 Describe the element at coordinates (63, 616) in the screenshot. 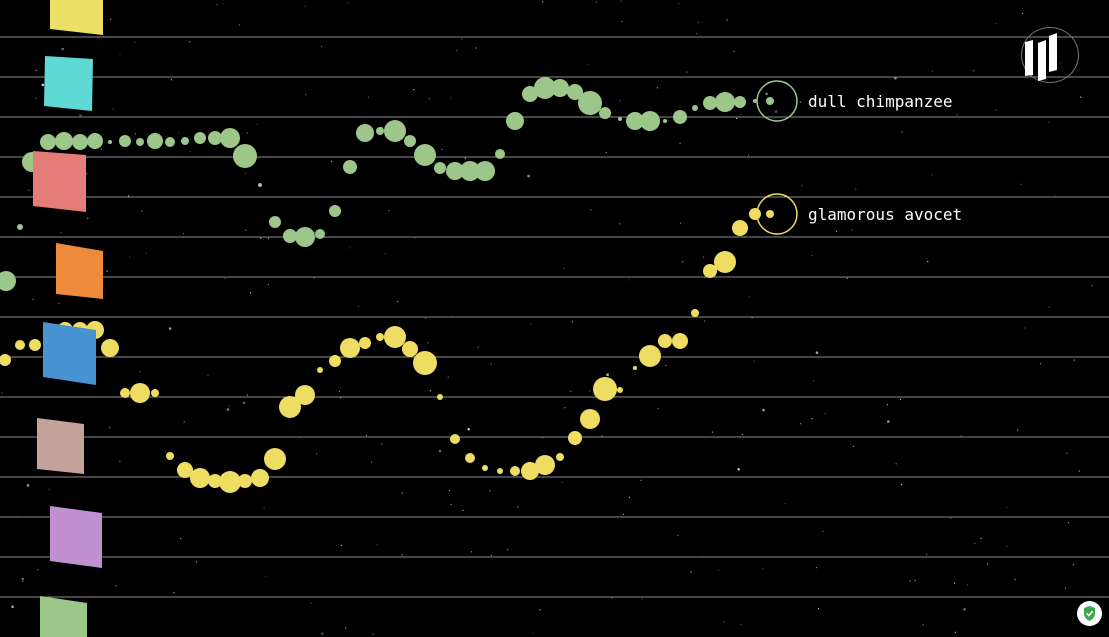

I see `green-key` at that location.